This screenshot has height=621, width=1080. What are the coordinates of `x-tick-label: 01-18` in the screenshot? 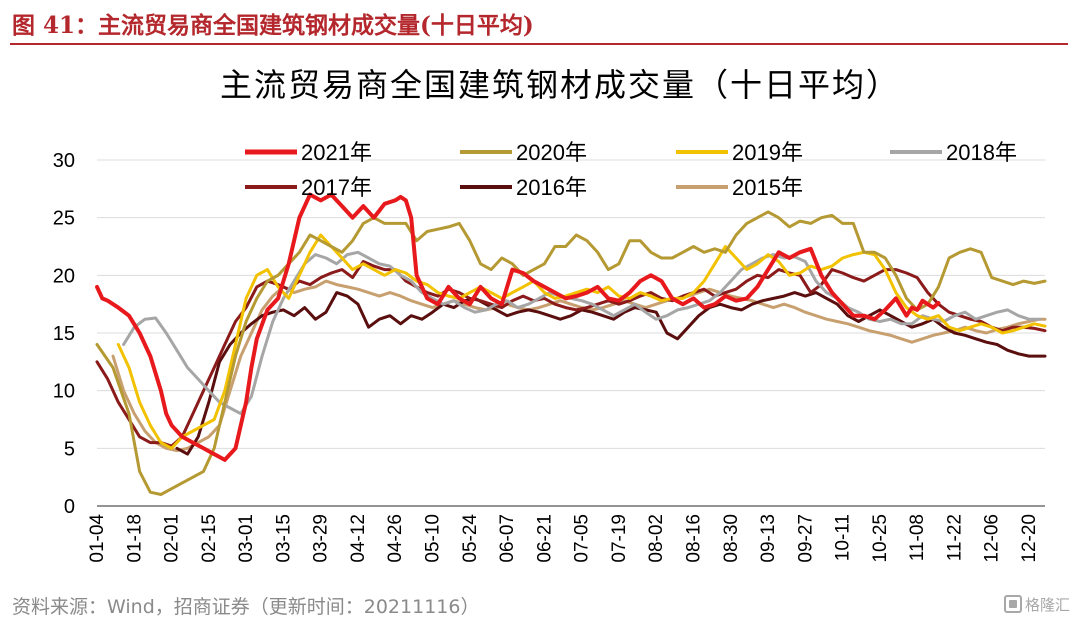 It's located at (134, 538).